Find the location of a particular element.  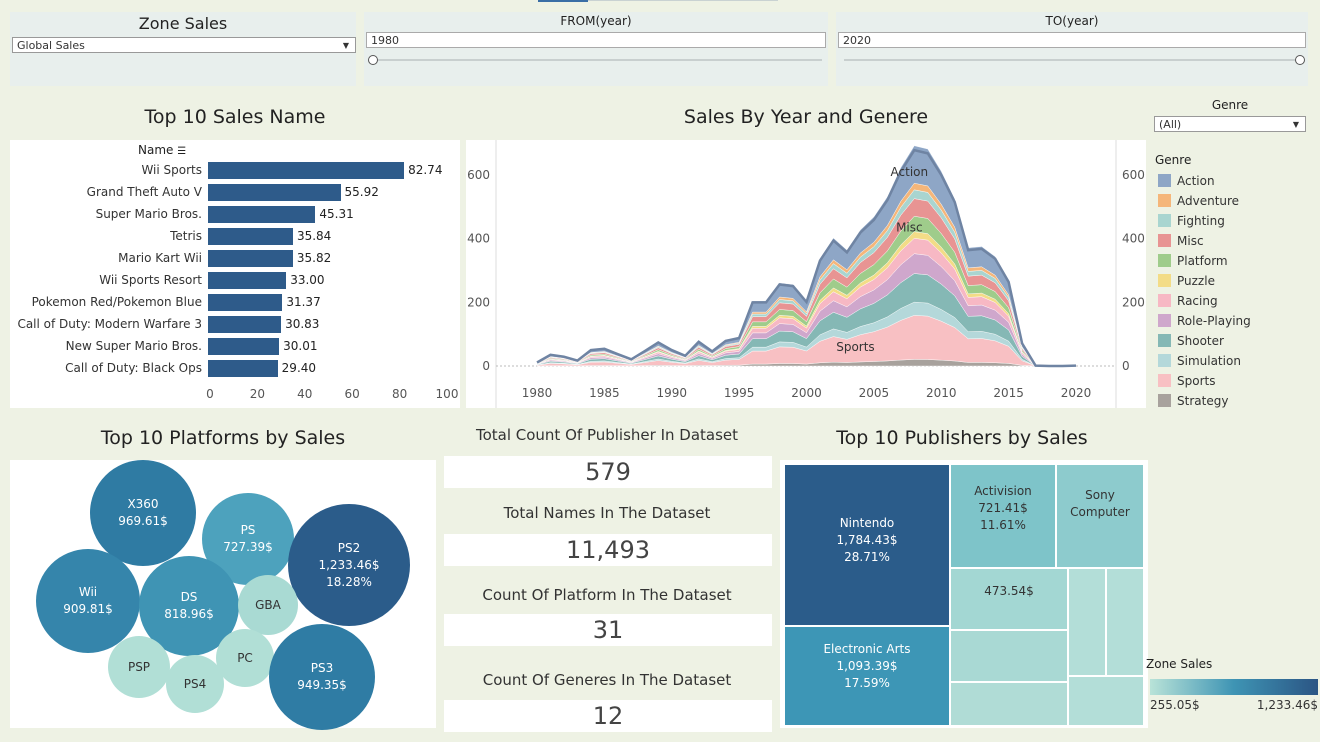

legend-item-fighting: Fighting is located at coordinates (1233, 221).